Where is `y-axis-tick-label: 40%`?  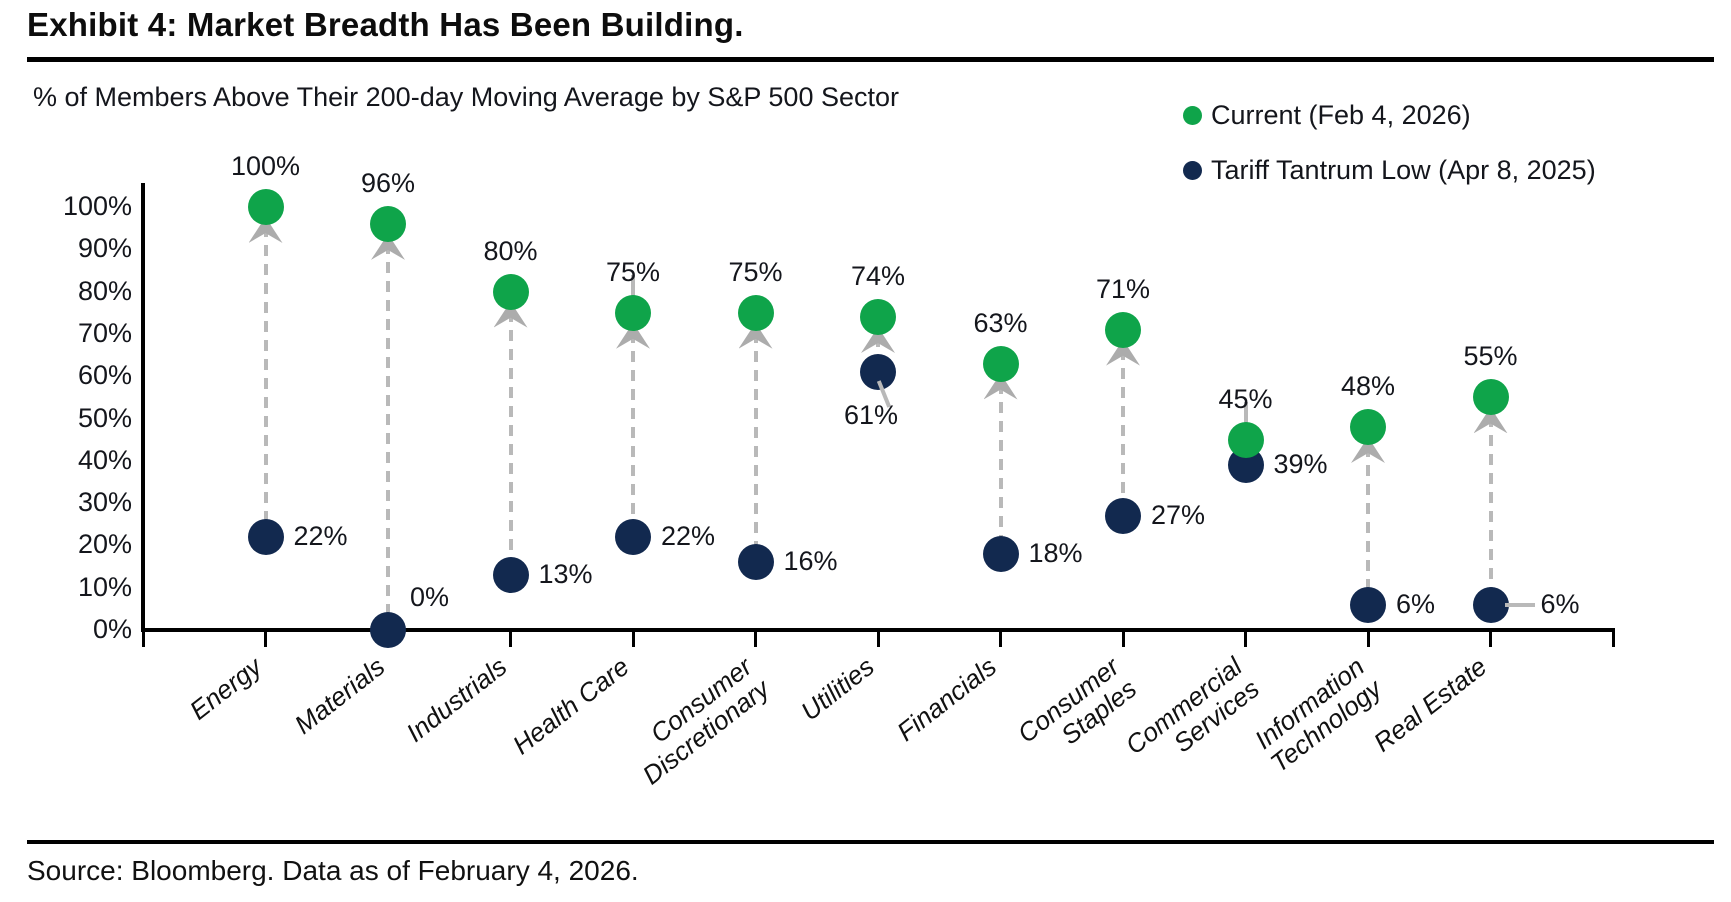 y-axis-tick-label: 40% is located at coordinates (104, 459).